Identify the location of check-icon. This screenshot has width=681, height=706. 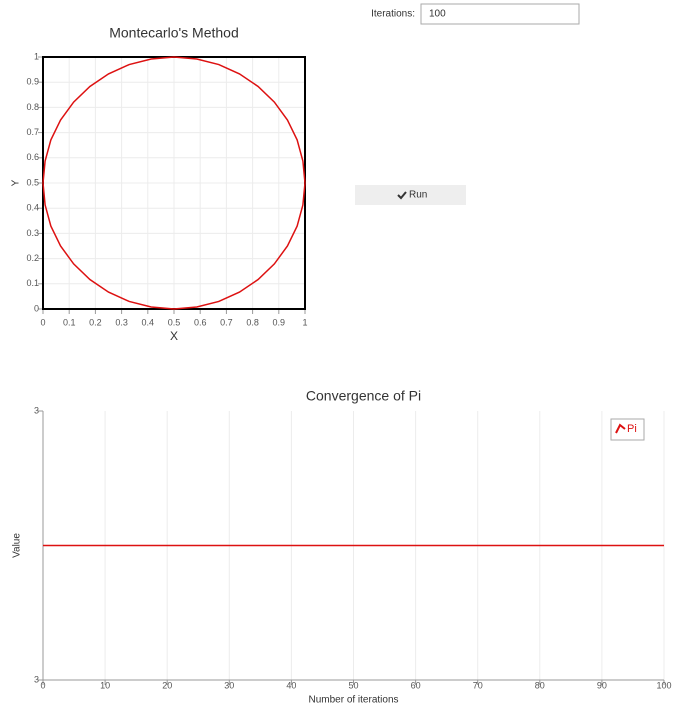
(402, 195).